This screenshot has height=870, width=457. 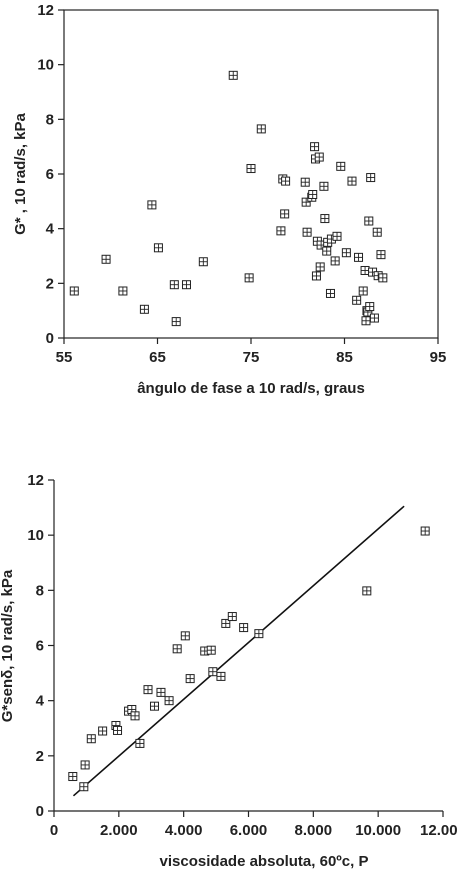 What do you see at coordinates (251, 357) in the screenshot?
I see `chart-1-x-tick-label: 75` at bounding box center [251, 357].